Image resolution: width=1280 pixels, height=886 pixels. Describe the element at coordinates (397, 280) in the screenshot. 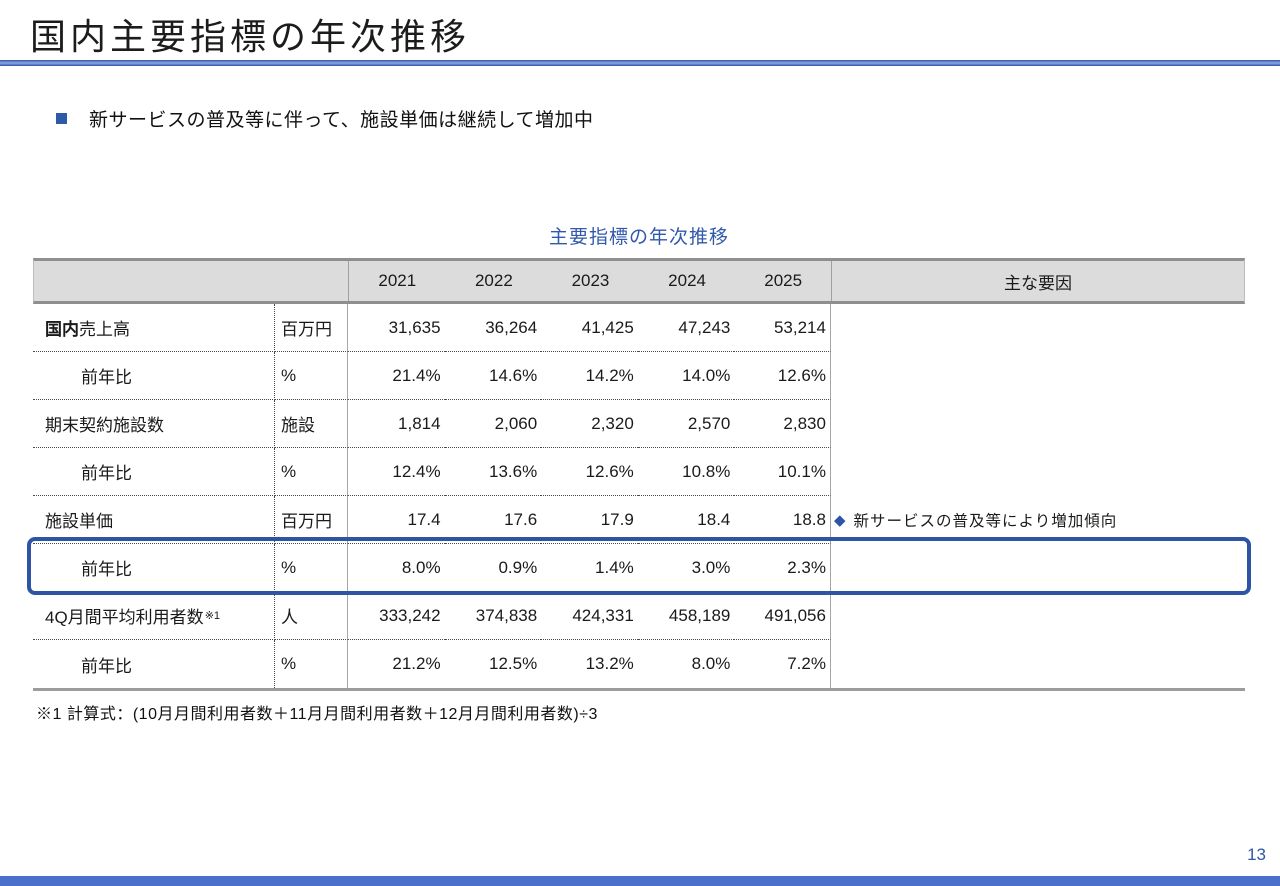

I see `header-year: 2021` at that location.